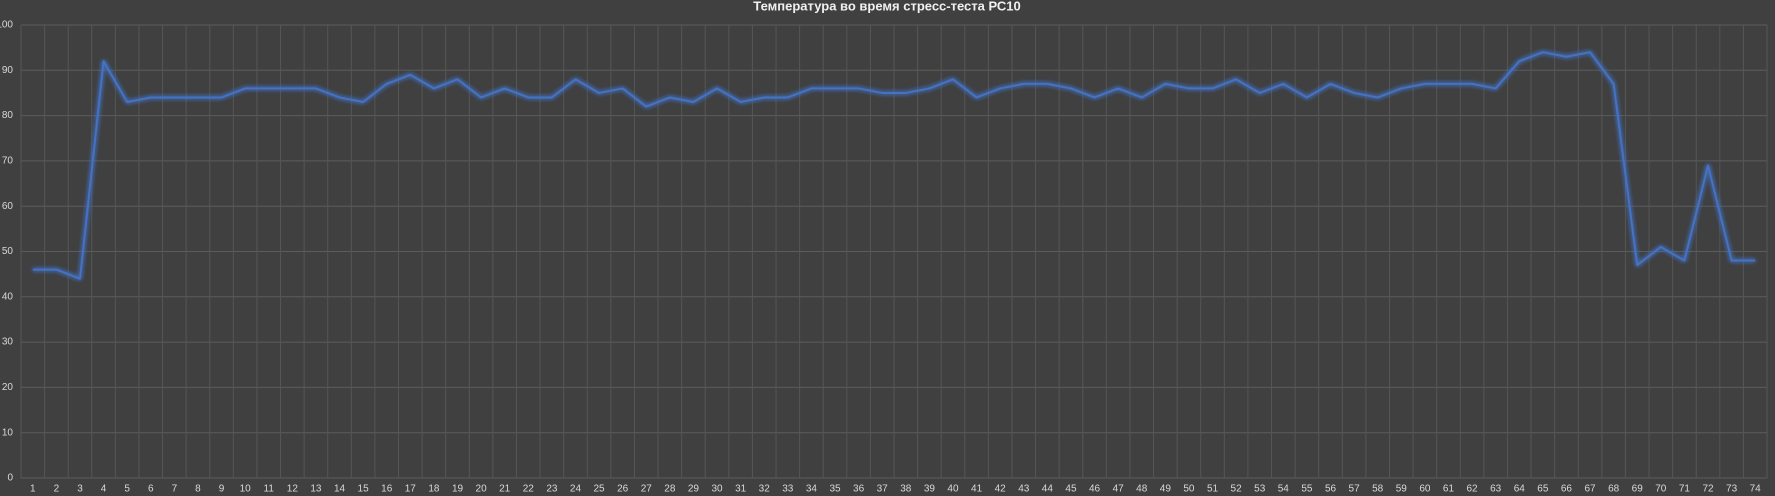 The height and width of the screenshot is (496, 1775). Describe the element at coordinates (293, 489) in the screenshot. I see `x-tick-label: 12` at that location.